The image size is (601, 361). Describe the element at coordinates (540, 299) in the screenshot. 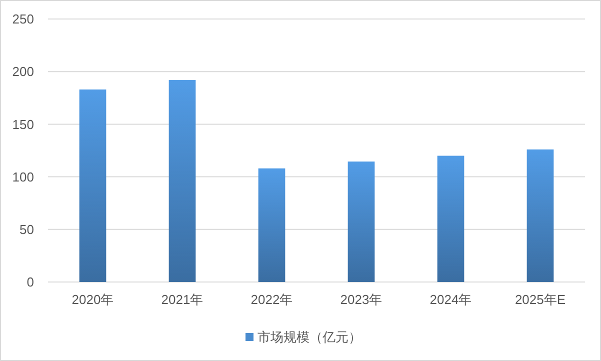

I see `x-tick-label: 2025年E` at that location.